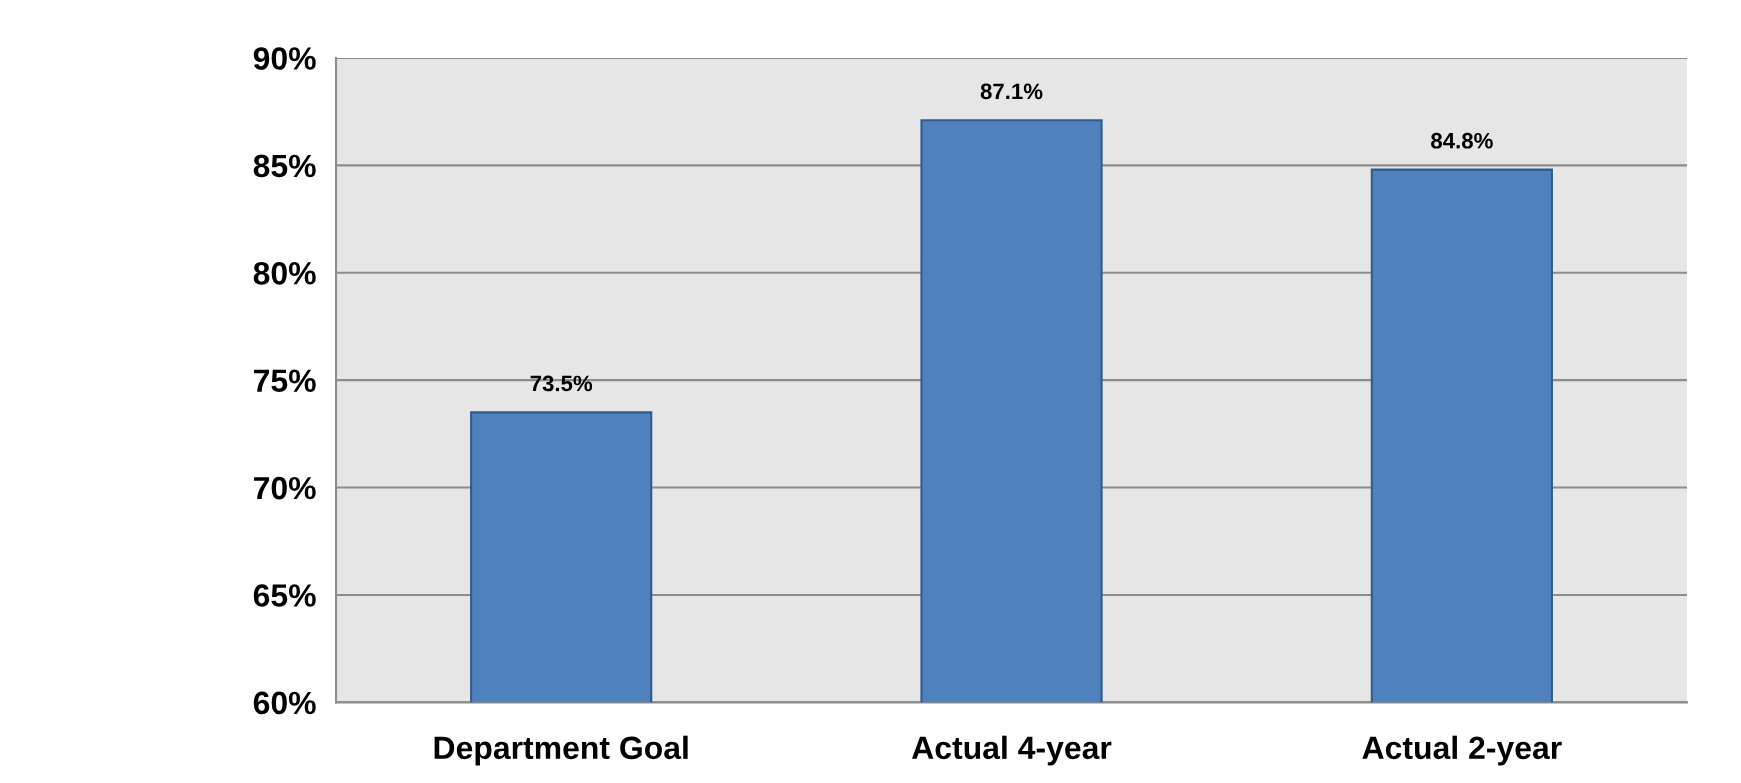 This screenshot has height=783, width=1741. Describe the element at coordinates (284, 58) in the screenshot. I see `y-tick-label: 90%` at that location.